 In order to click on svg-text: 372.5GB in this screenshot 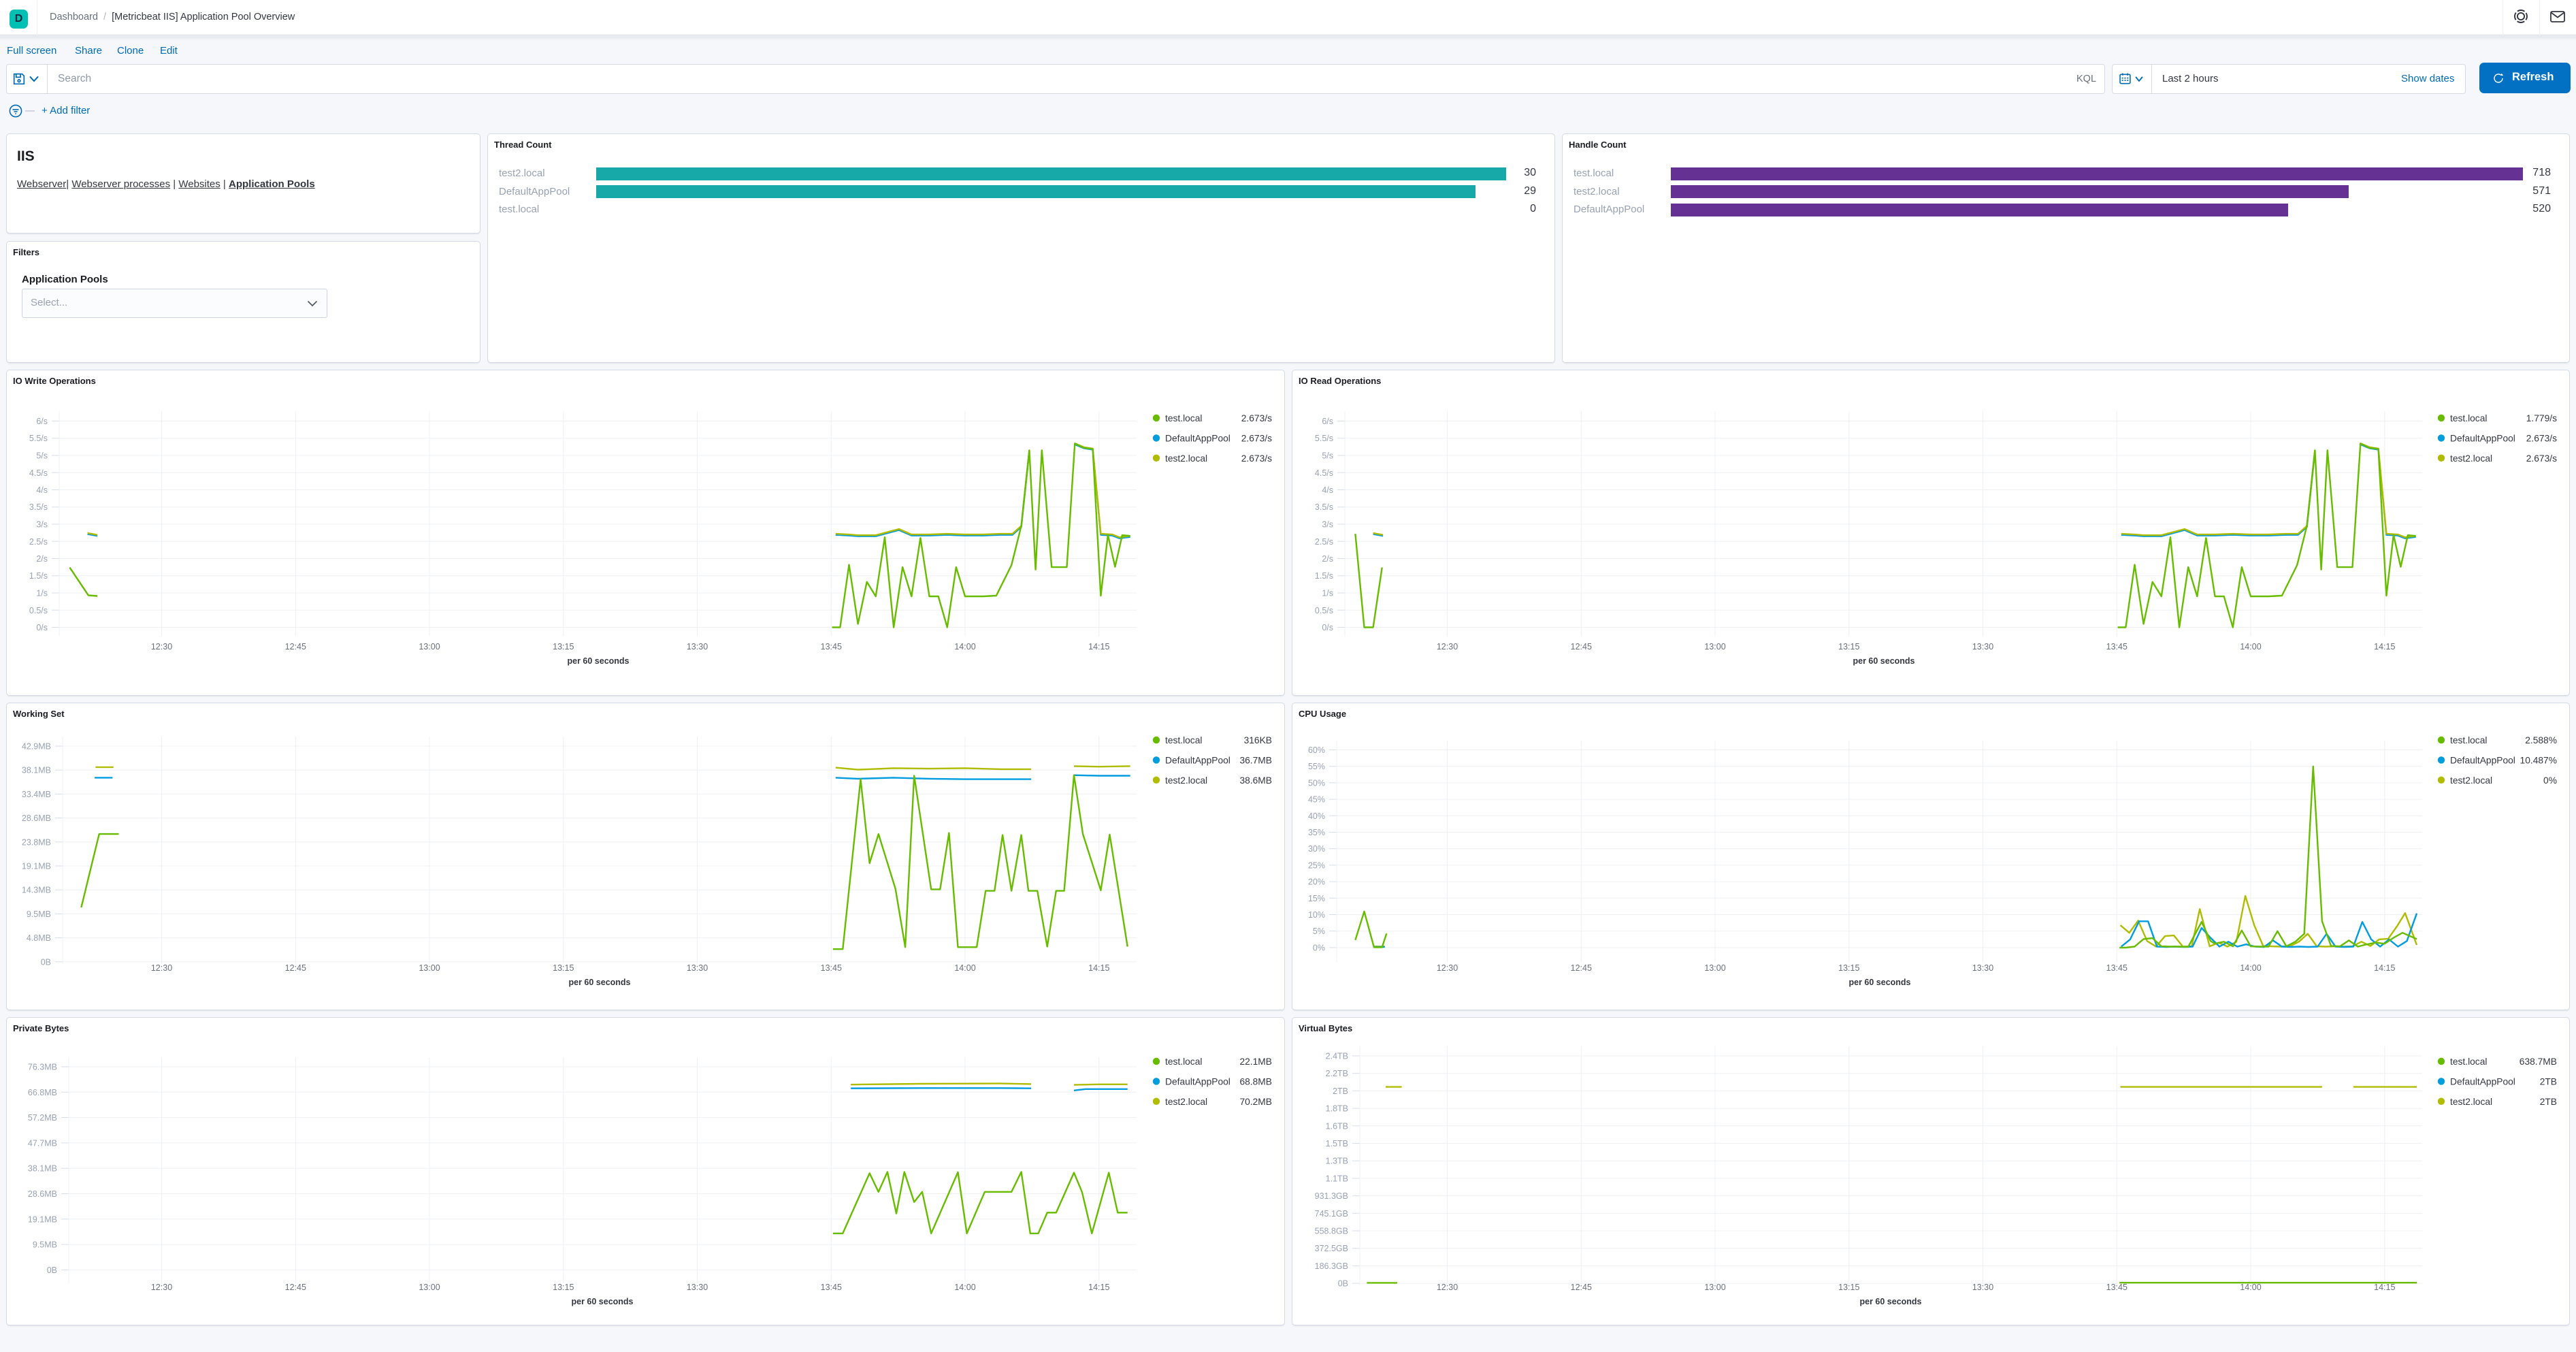, I will do `click(1331, 1249)`.